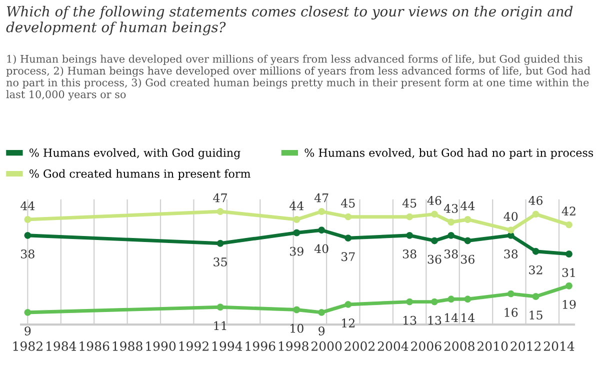 The image size is (601, 391). Describe the element at coordinates (569, 211) in the screenshot. I see `data-label: 42` at that location.